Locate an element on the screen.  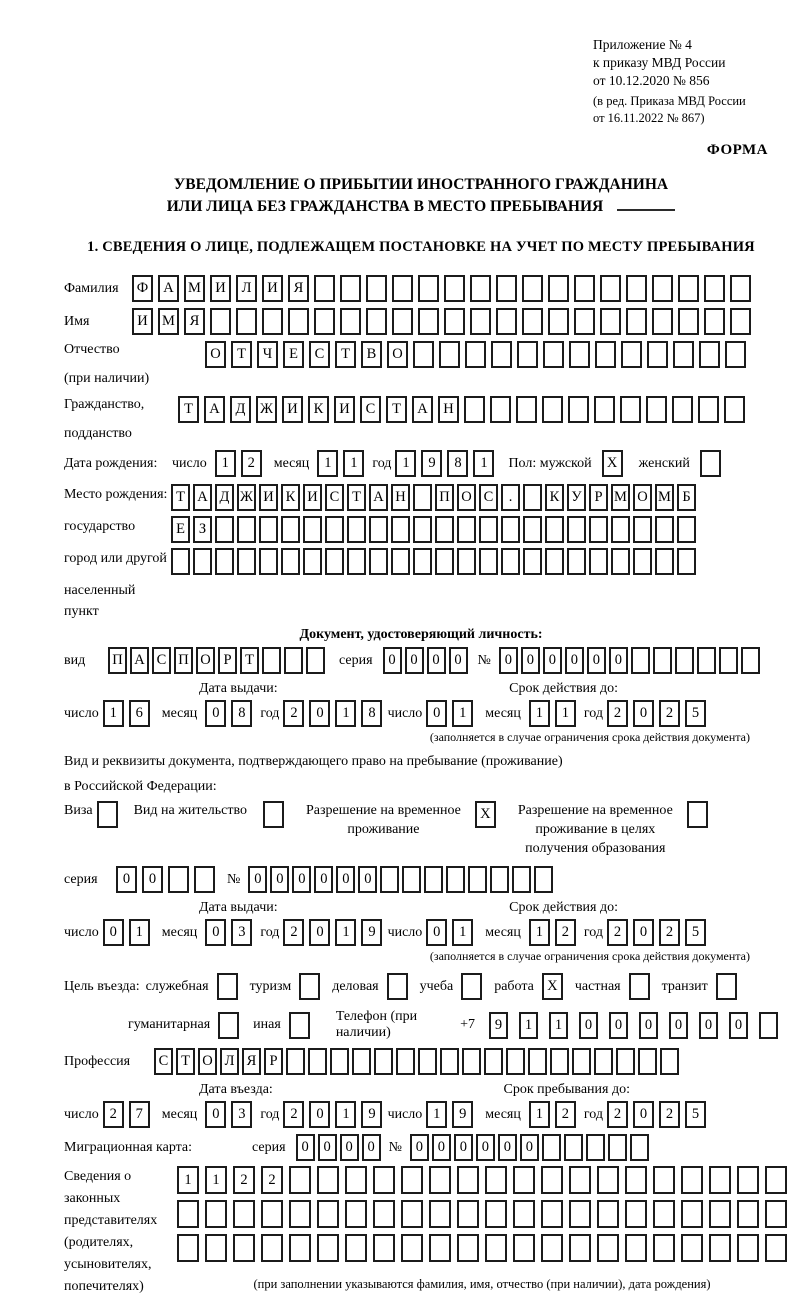
char-box: П is located at coordinates (444, 497).